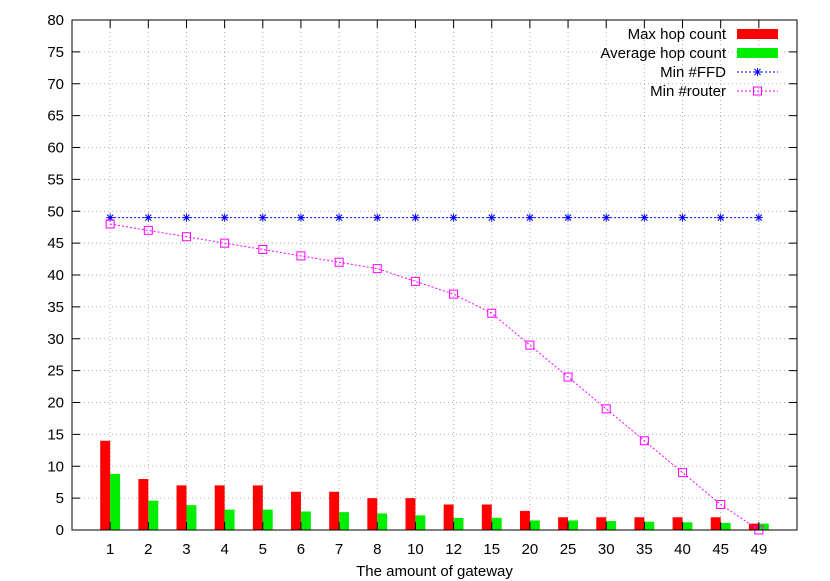 Image resolution: width=830 pixels, height=581 pixels. I want to click on legend-swatch, so click(757, 34).